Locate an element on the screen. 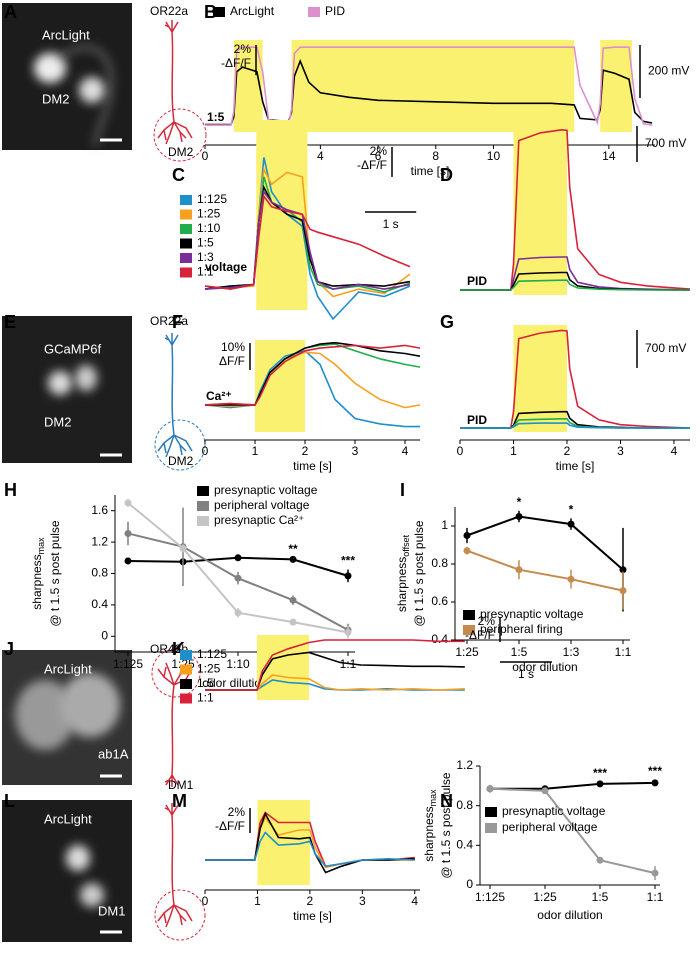 The image size is (700, 958). scale-bar-label: ΔF/F is located at coordinates (232, 361).